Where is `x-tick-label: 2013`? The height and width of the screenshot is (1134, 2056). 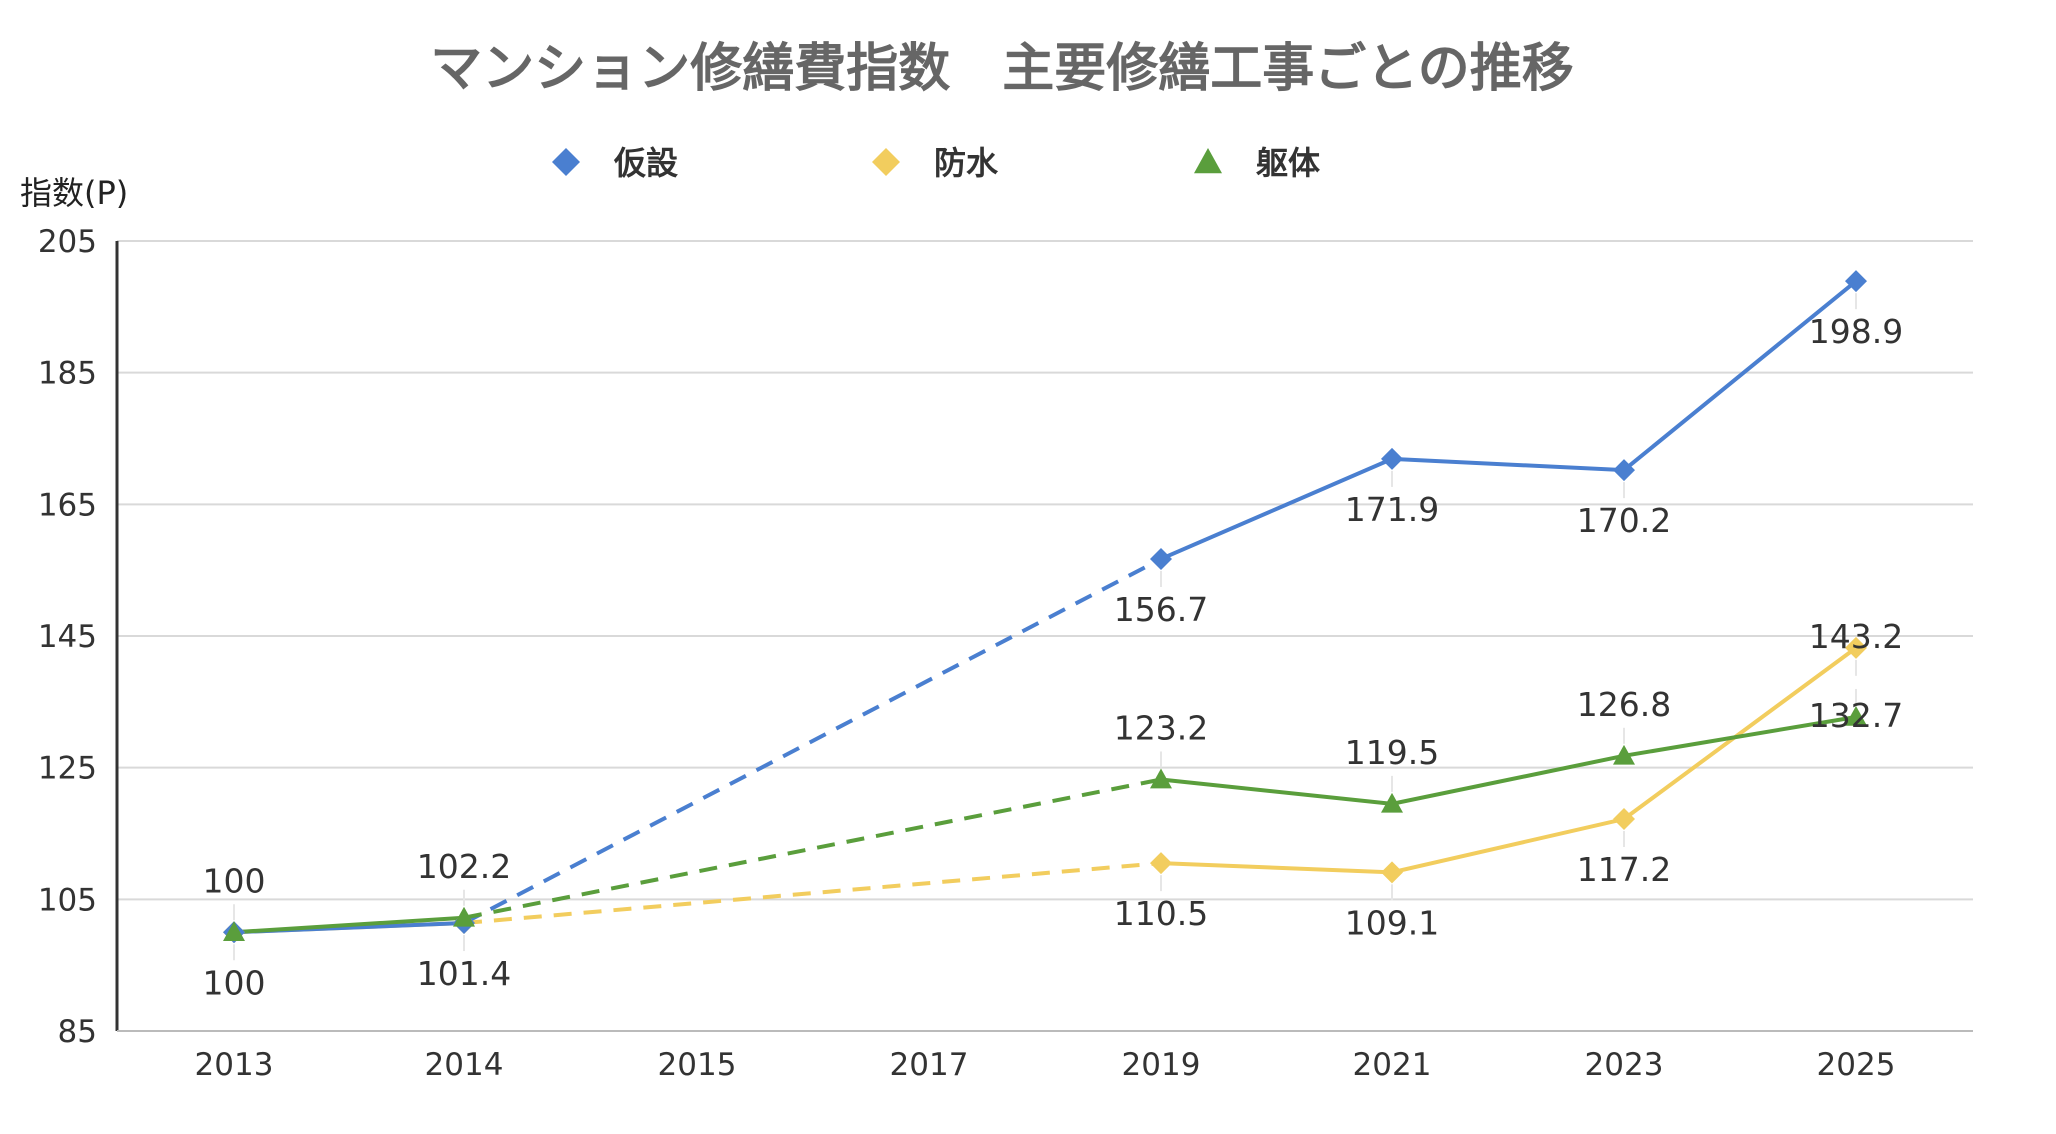
x-tick-label: 2013 is located at coordinates (234, 1065).